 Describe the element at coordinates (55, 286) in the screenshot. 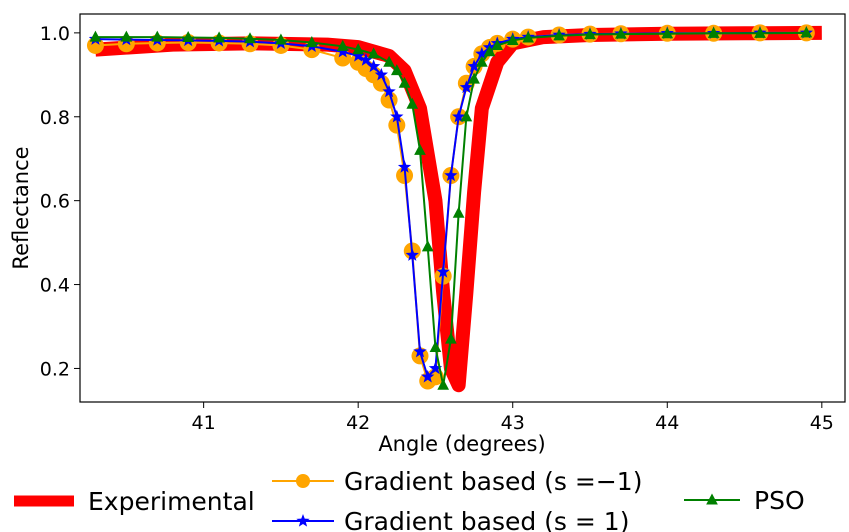

I see `y-tick-label: 0.4` at that location.